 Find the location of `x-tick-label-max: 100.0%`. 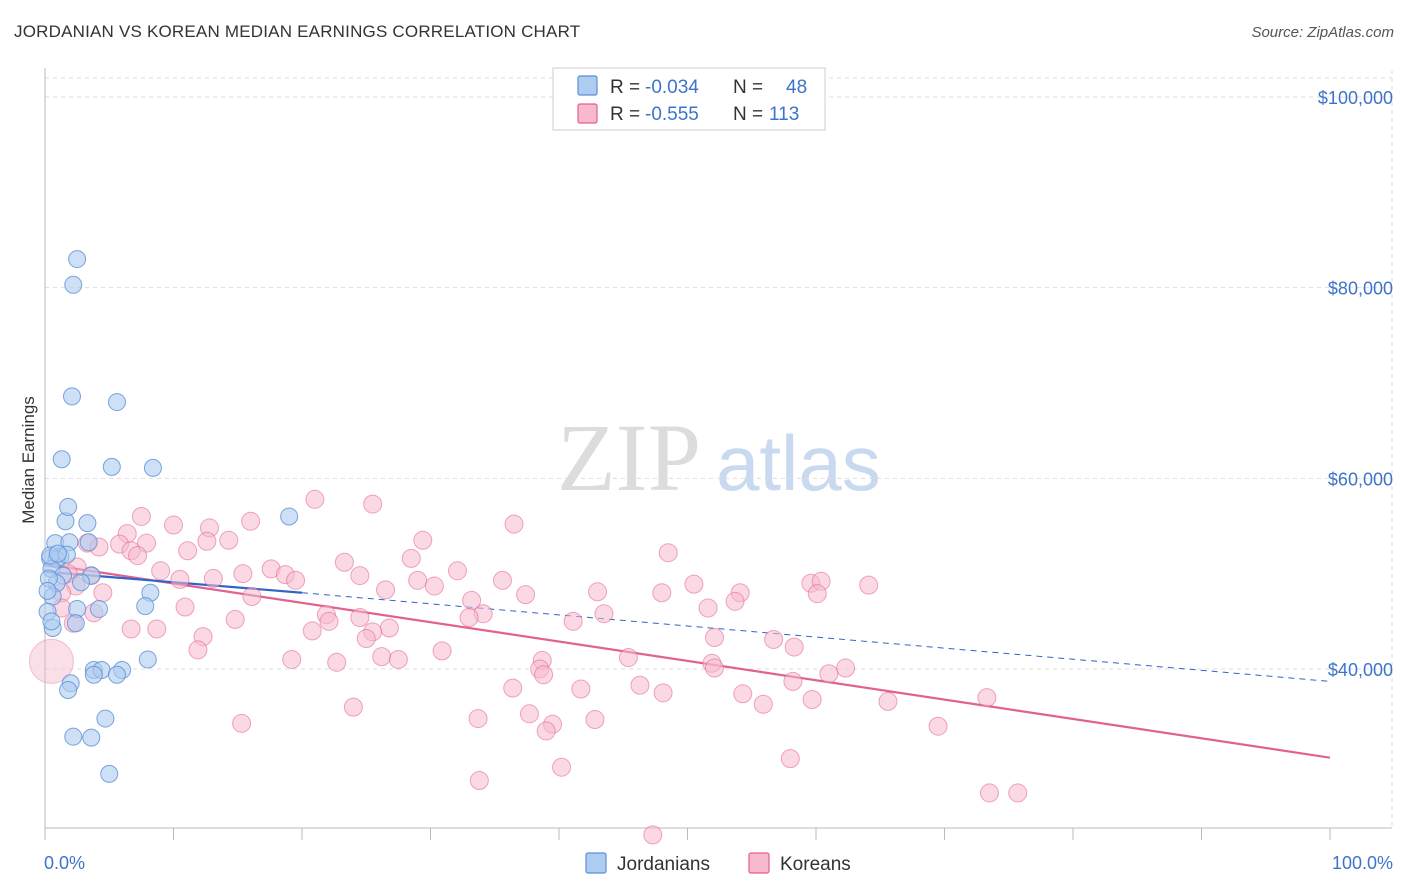

x-tick-label-max: 100.0% is located at coordinates (1362, 863).